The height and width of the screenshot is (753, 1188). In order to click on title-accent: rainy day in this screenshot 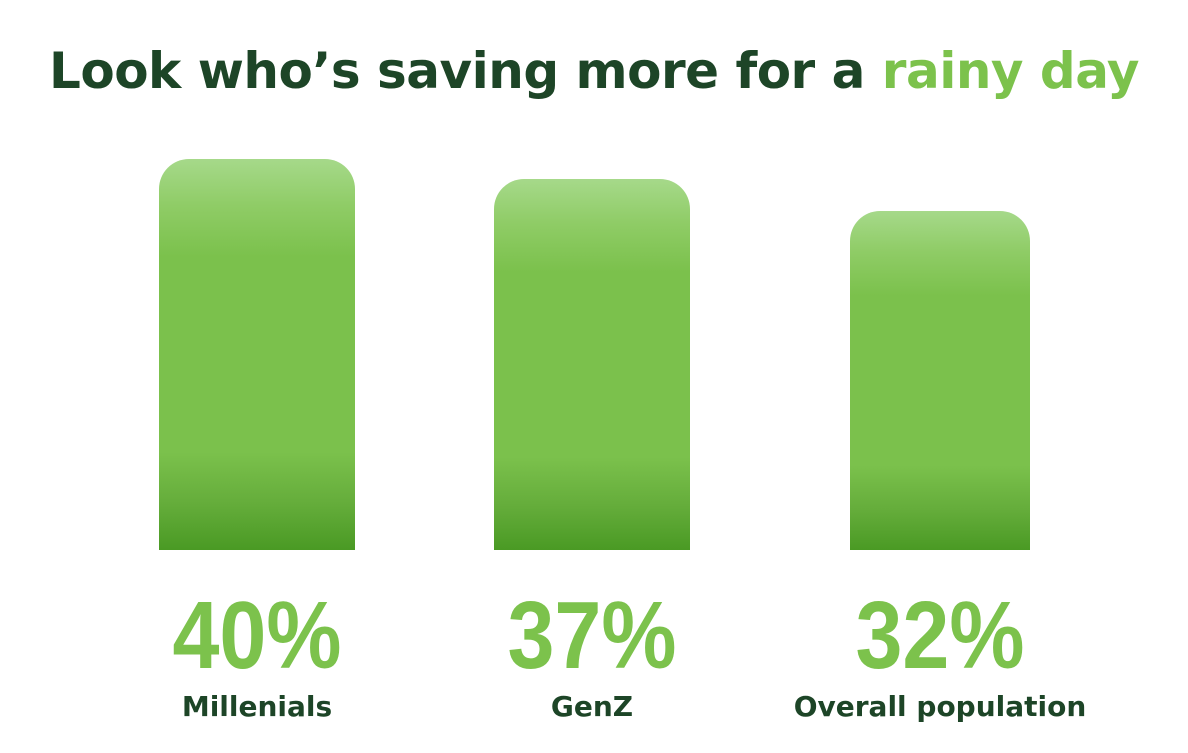, I will do `click(1010, 71)`.